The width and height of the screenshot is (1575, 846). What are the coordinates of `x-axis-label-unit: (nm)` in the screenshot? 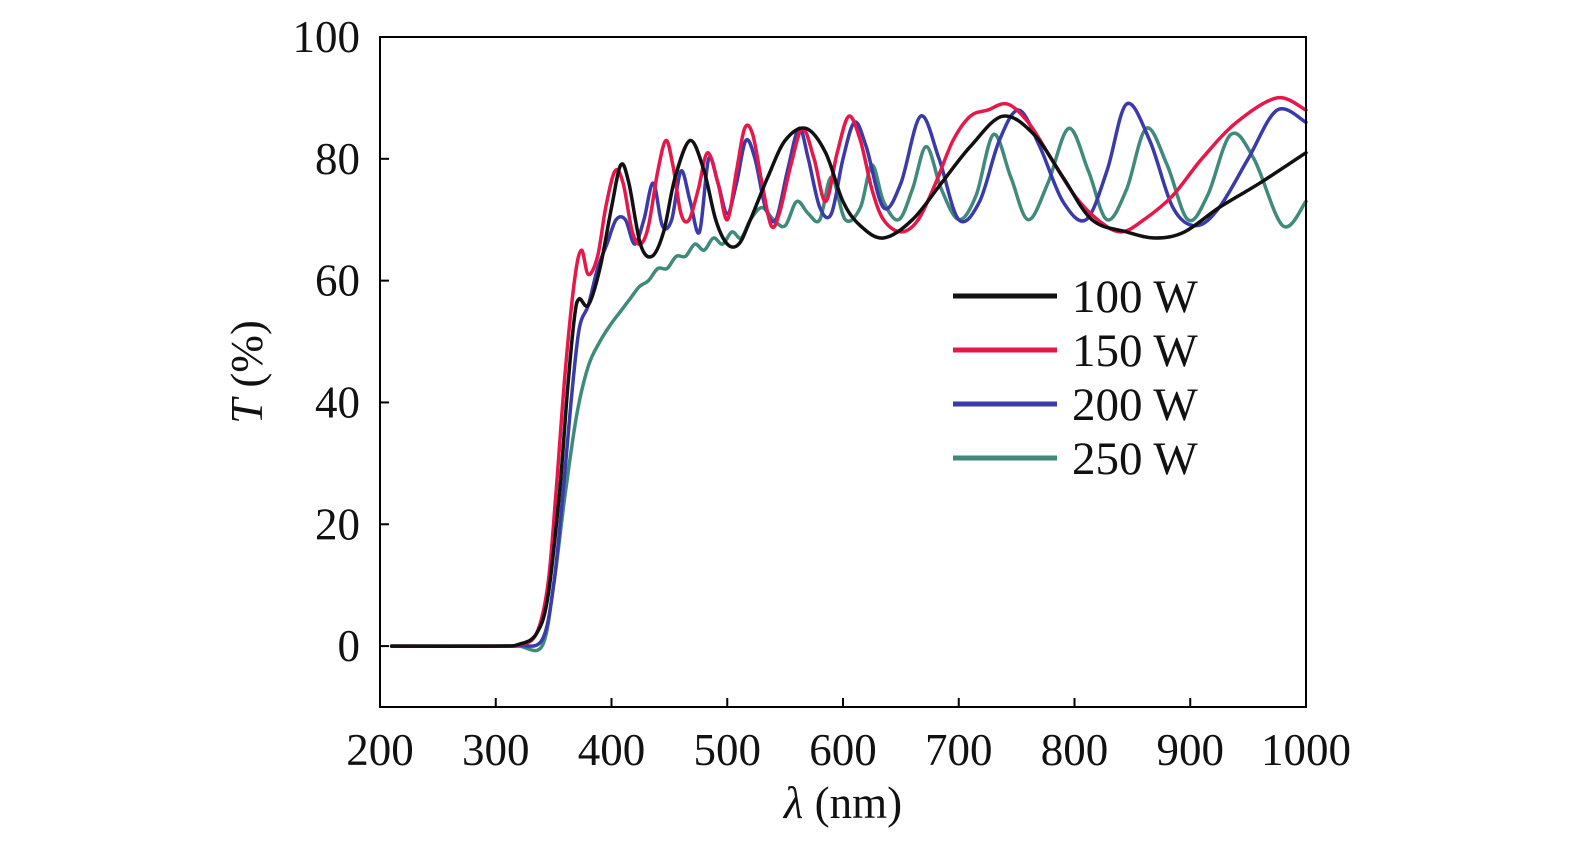 It's located at (852, 803).